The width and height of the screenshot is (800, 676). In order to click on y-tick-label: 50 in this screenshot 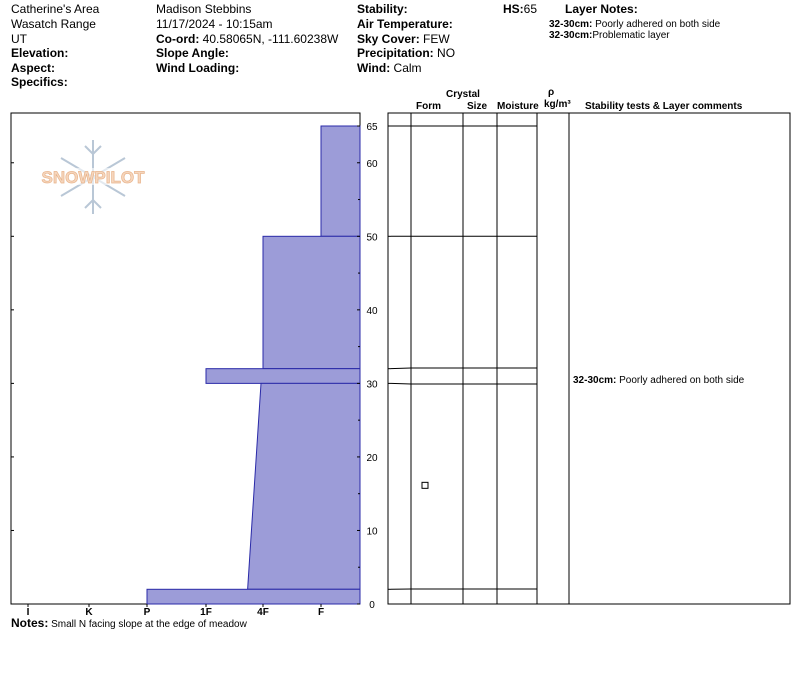, I will do `click(372, 237)`.